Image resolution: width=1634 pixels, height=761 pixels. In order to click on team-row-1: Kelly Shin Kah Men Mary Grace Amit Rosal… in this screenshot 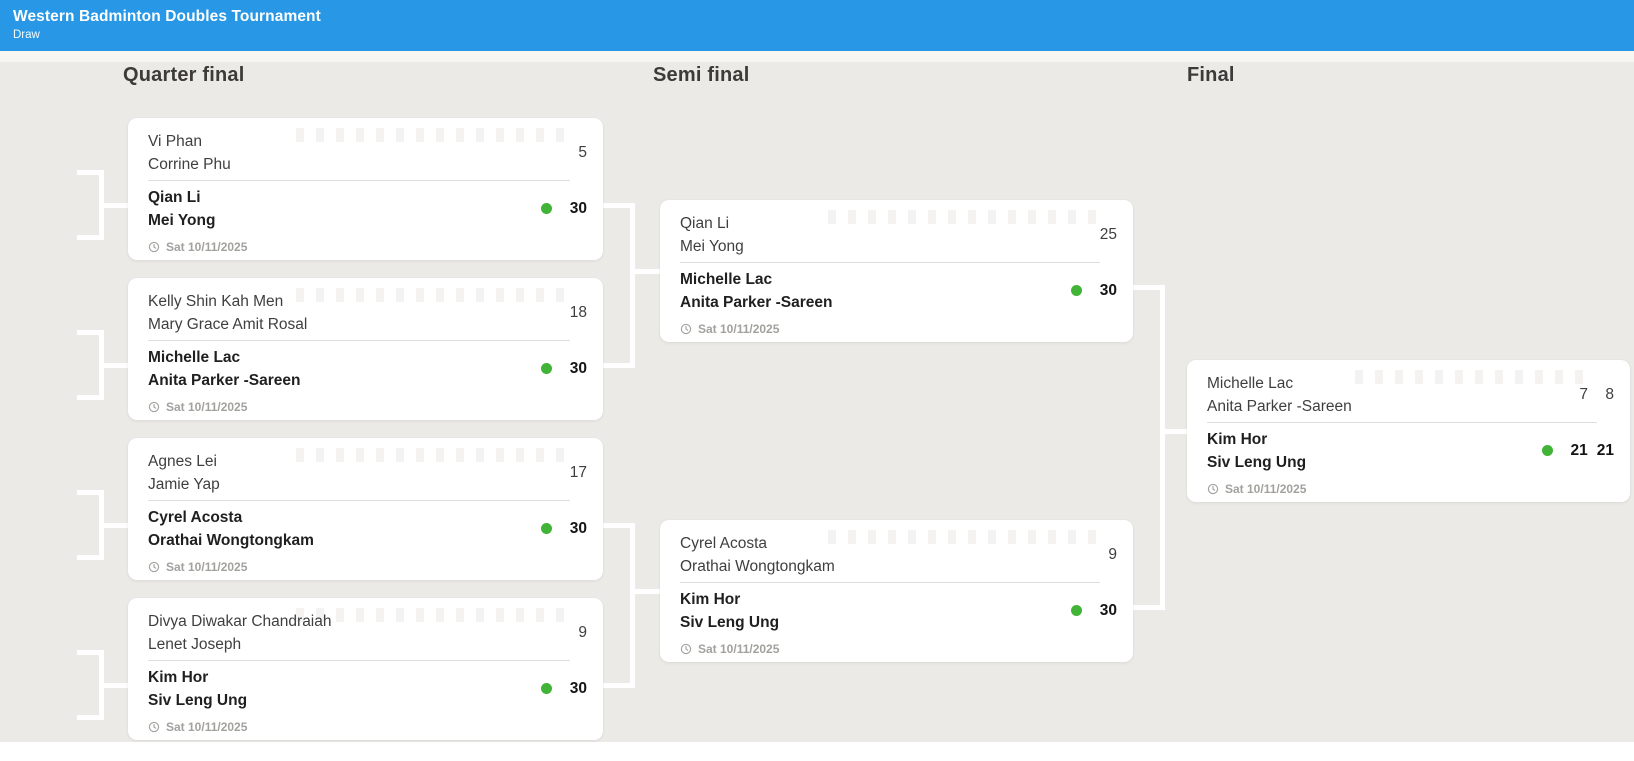, I will do `click(365, 312)`.